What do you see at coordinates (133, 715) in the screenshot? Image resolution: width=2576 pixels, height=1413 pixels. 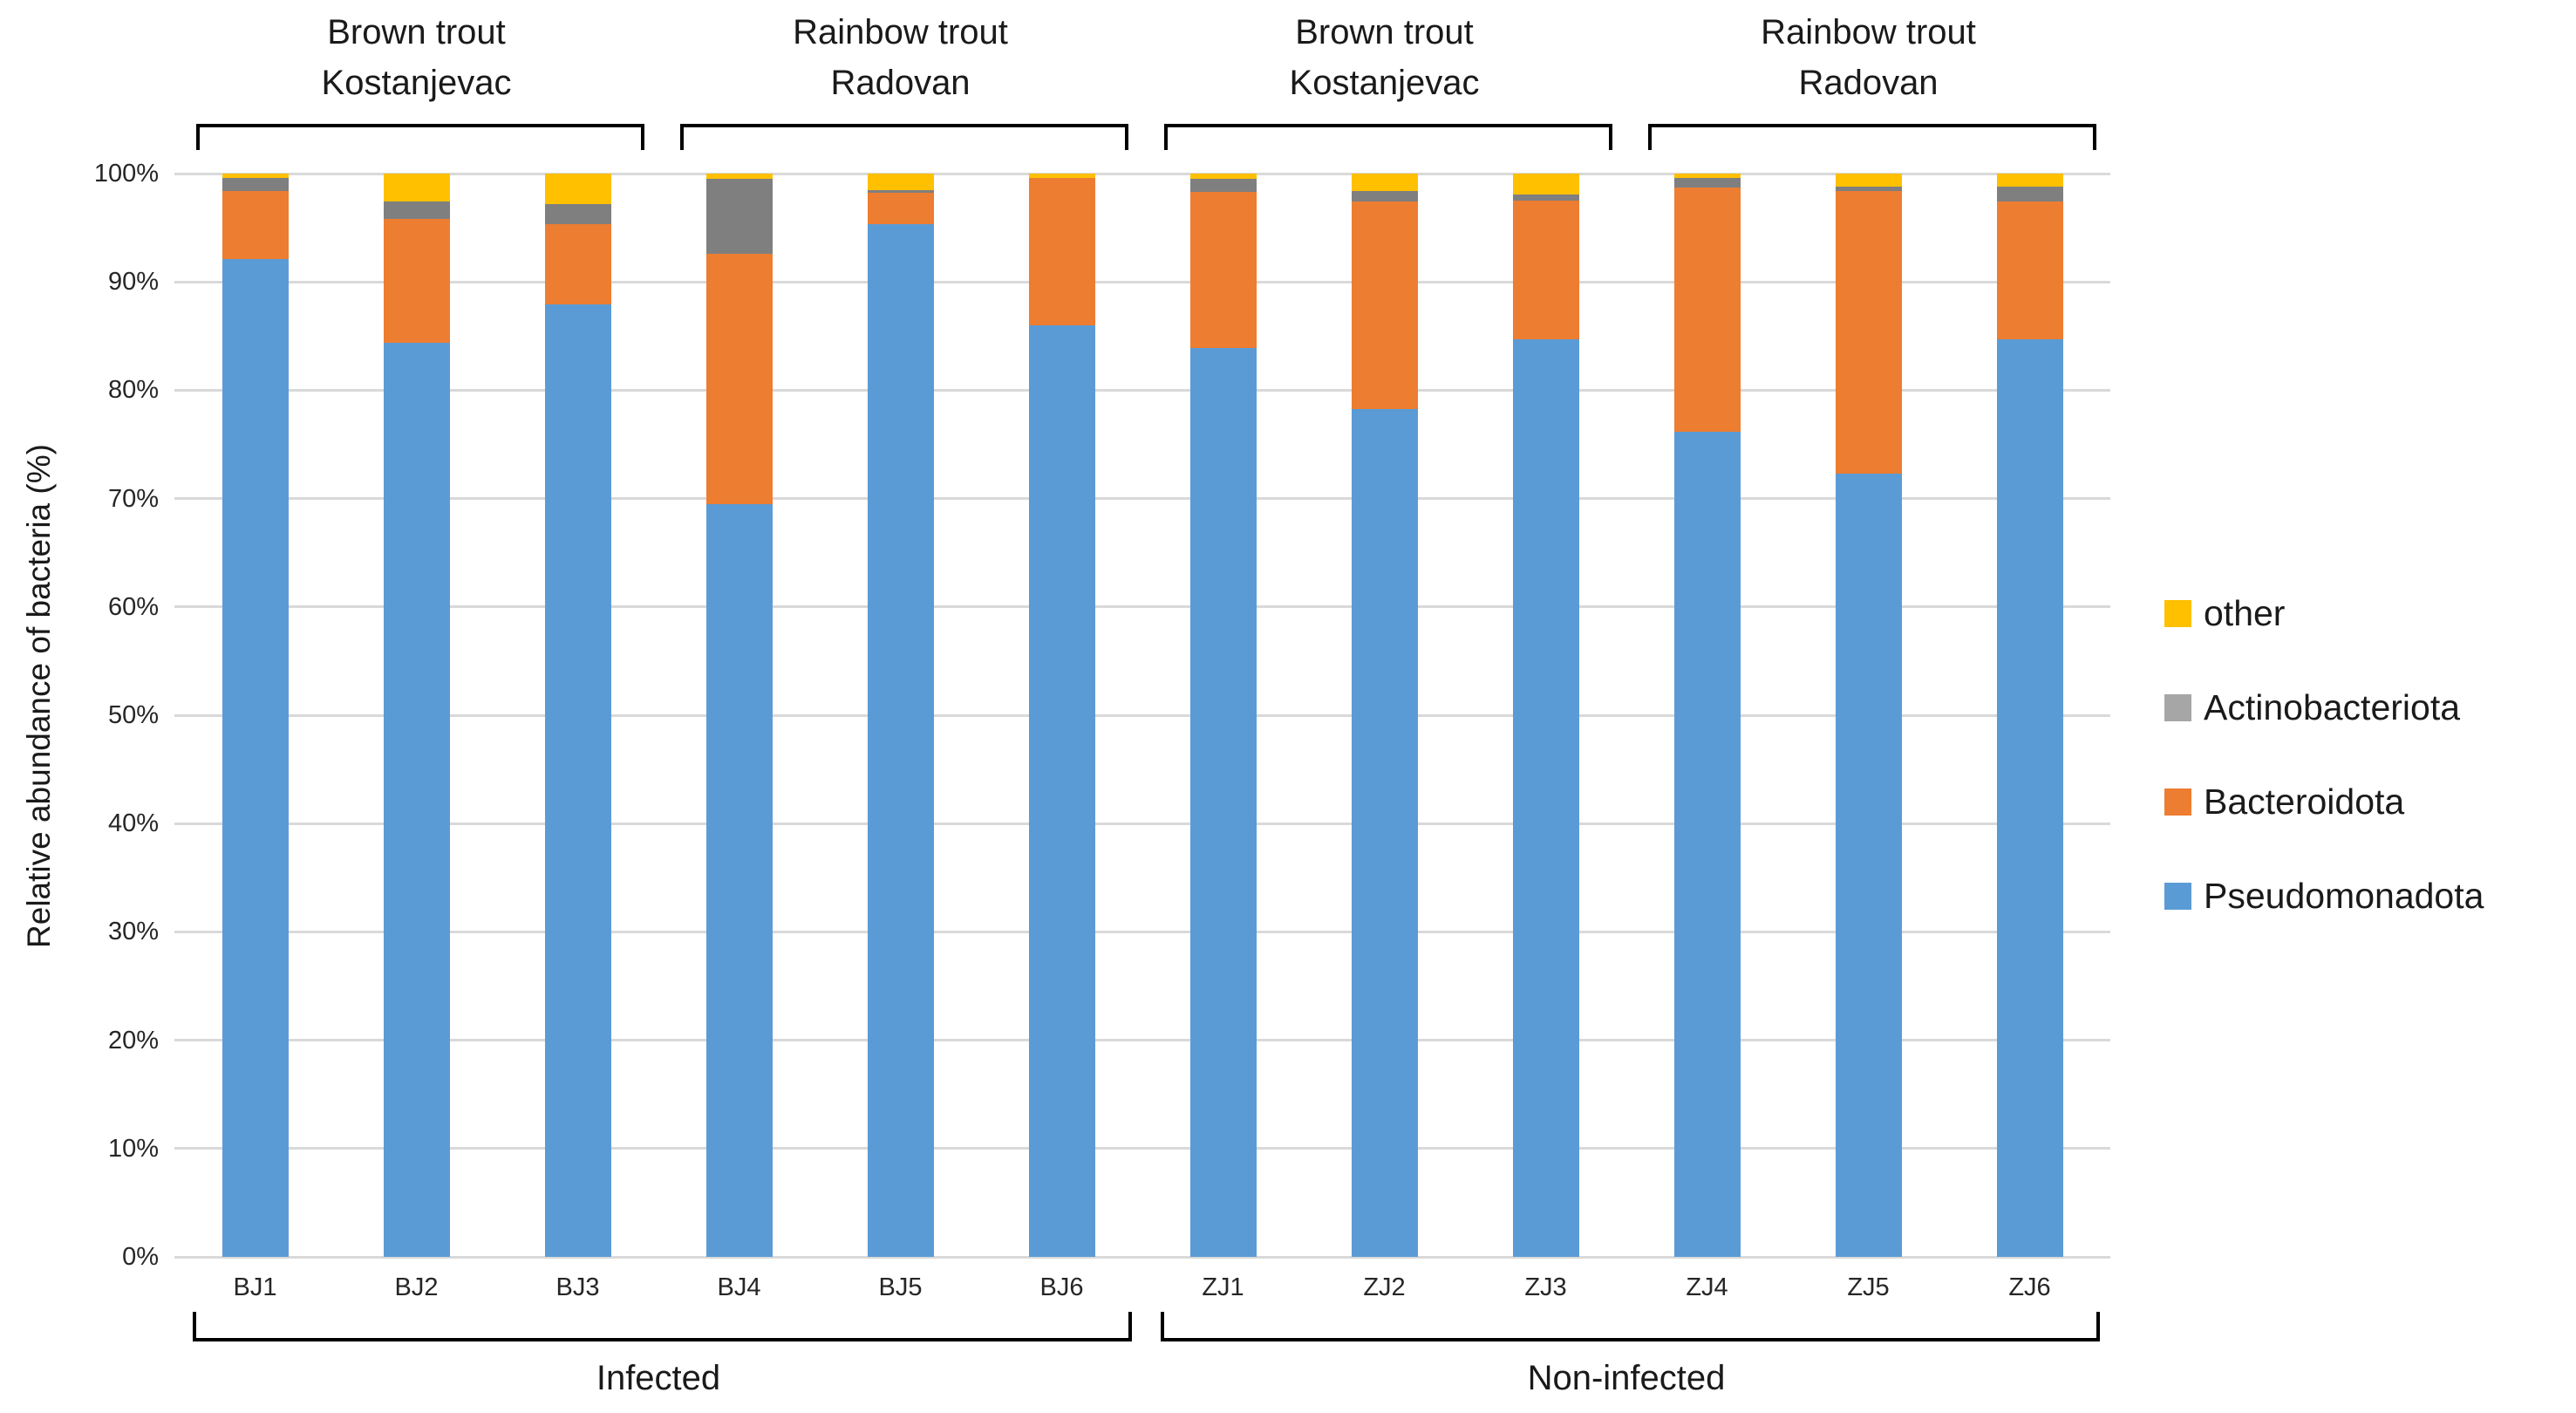 I see `y-tick-label-50%: 50%` at bounding box center [133, 715].